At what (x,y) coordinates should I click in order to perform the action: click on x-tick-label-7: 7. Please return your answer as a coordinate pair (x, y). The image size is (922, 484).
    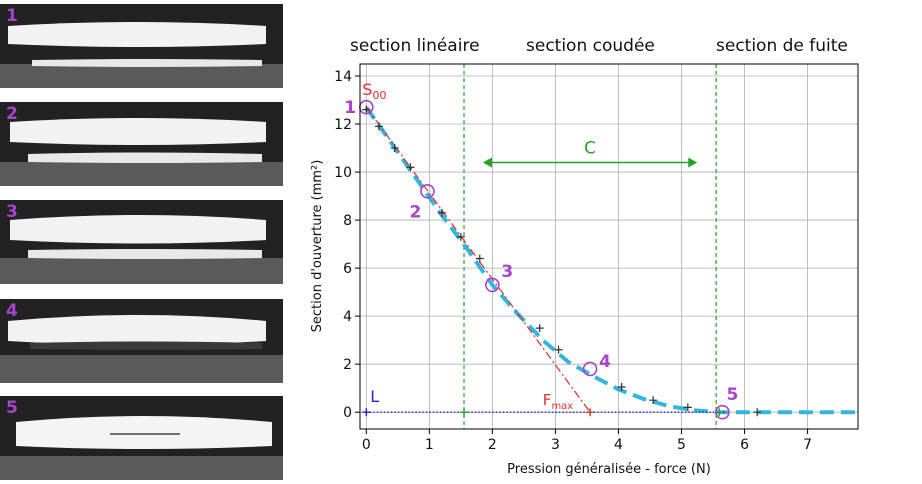
    Looking at the image, I should click on (807, 445).